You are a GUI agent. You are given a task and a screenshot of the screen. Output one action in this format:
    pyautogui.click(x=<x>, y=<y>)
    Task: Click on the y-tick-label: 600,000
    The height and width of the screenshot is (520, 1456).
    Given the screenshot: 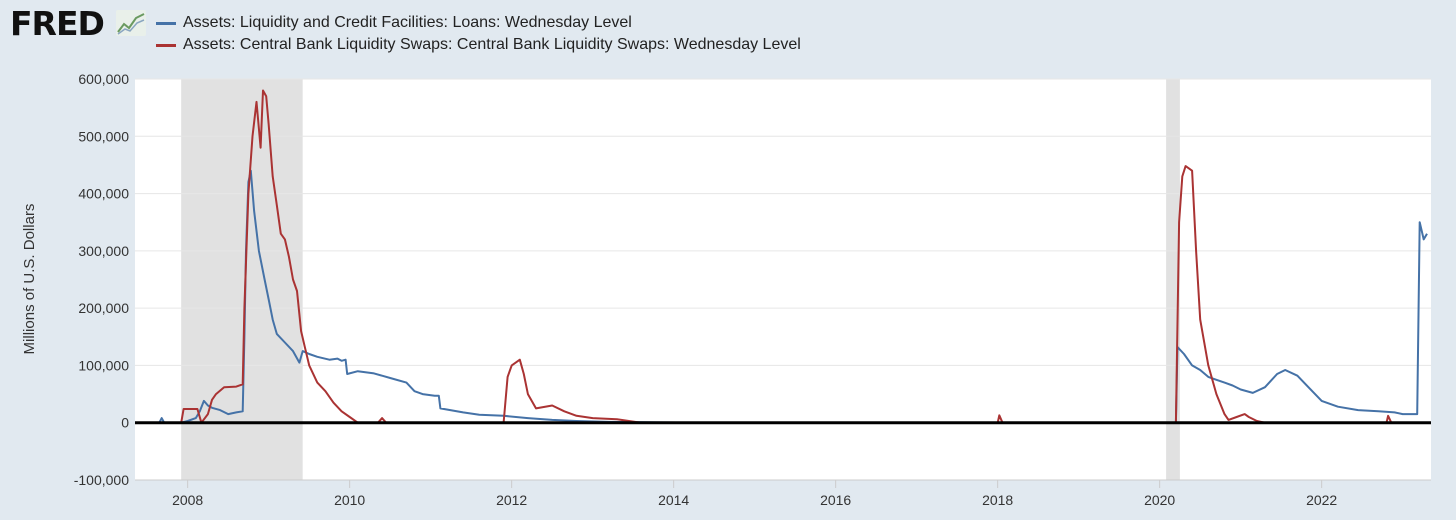 What is the action you would take?
    pyautogui.click(x=103, y=79)
    